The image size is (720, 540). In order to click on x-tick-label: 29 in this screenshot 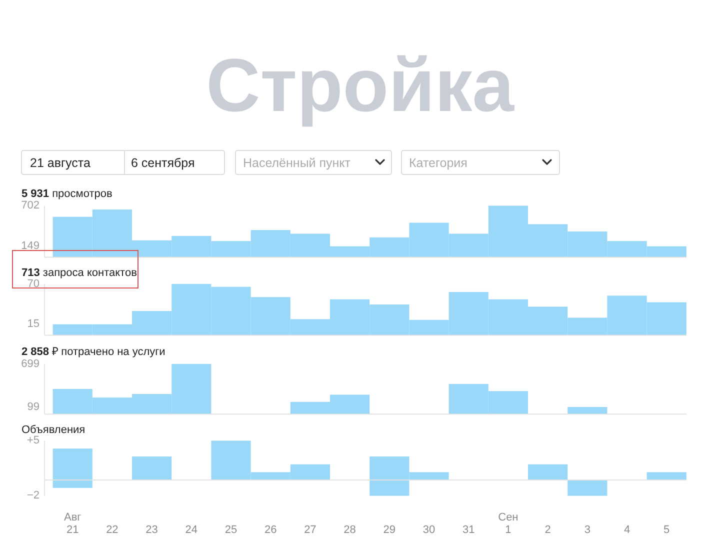, I will do `click(389, 530)`.